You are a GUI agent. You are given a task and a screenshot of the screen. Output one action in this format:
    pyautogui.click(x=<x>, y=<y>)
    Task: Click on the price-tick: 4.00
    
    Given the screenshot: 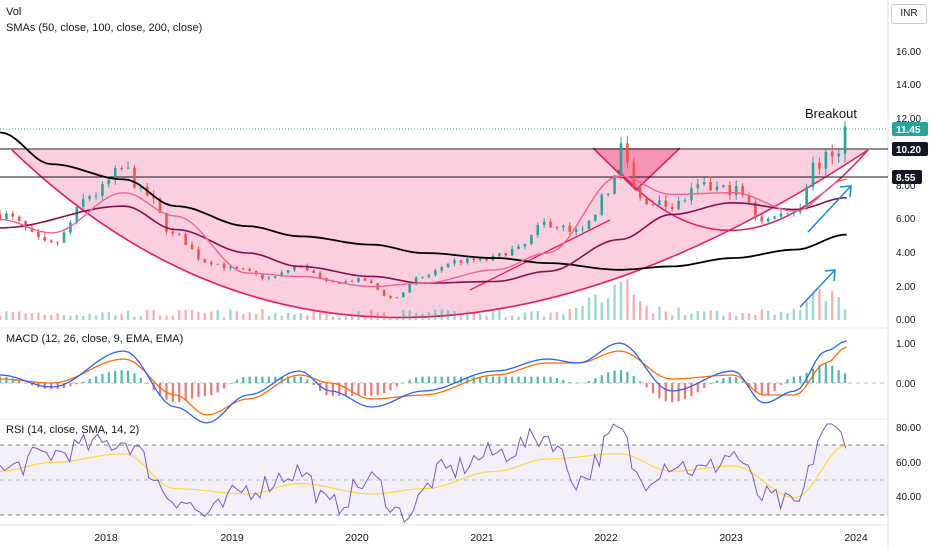 What is the action you would take?
    pyautogui.click(x=906, y=253)
    